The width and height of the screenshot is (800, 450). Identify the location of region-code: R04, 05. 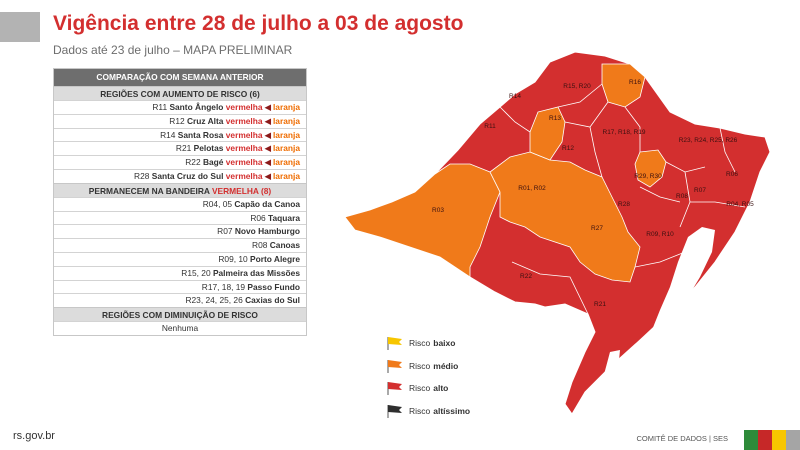
(218, 203).